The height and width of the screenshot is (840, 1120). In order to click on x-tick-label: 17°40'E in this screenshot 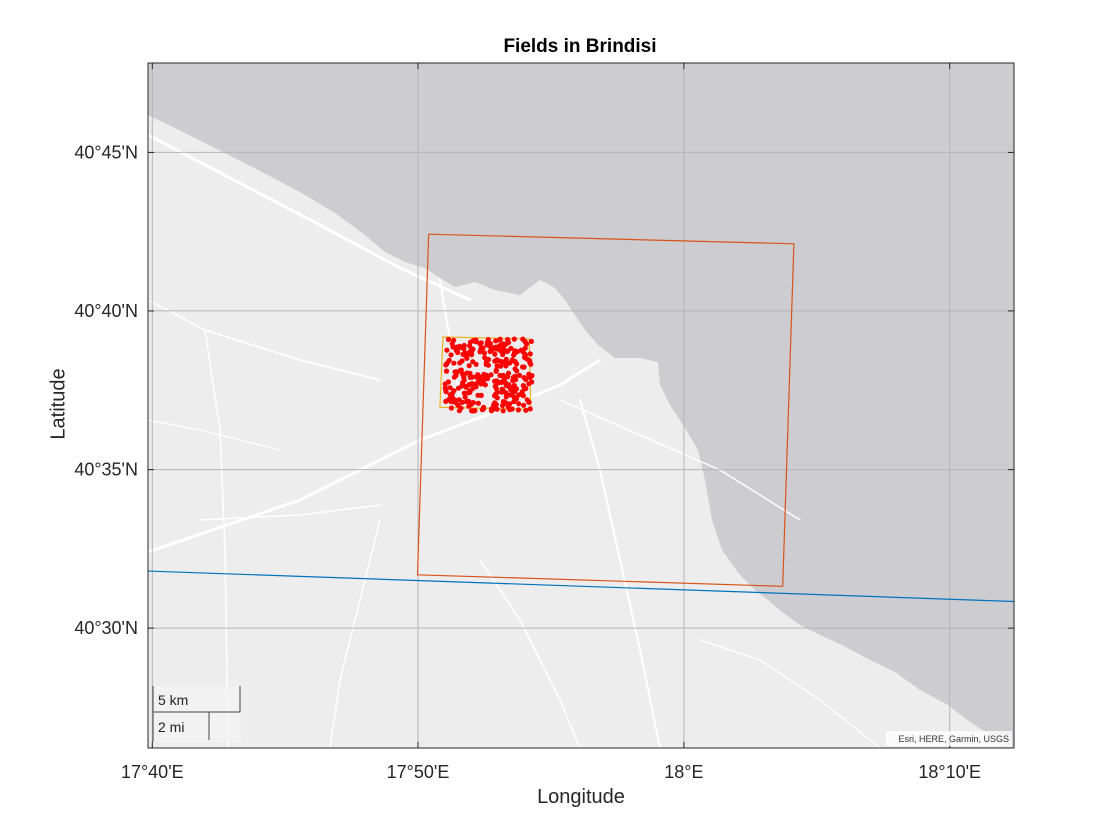, I will do `click(152, 772)`.